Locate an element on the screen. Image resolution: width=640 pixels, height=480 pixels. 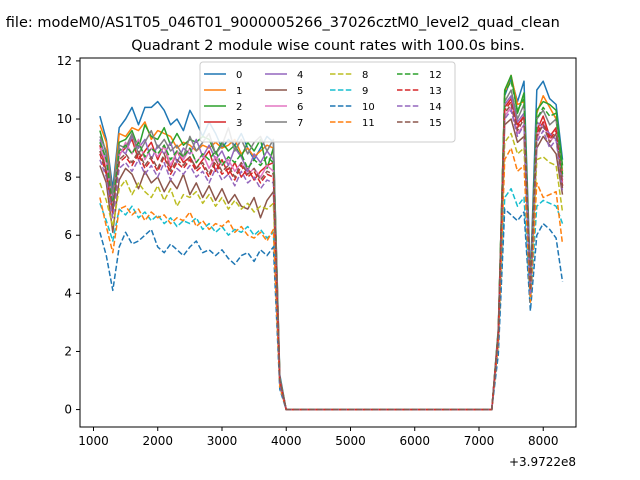
y-tick-label: 10 is located at coordinates (64, 119).